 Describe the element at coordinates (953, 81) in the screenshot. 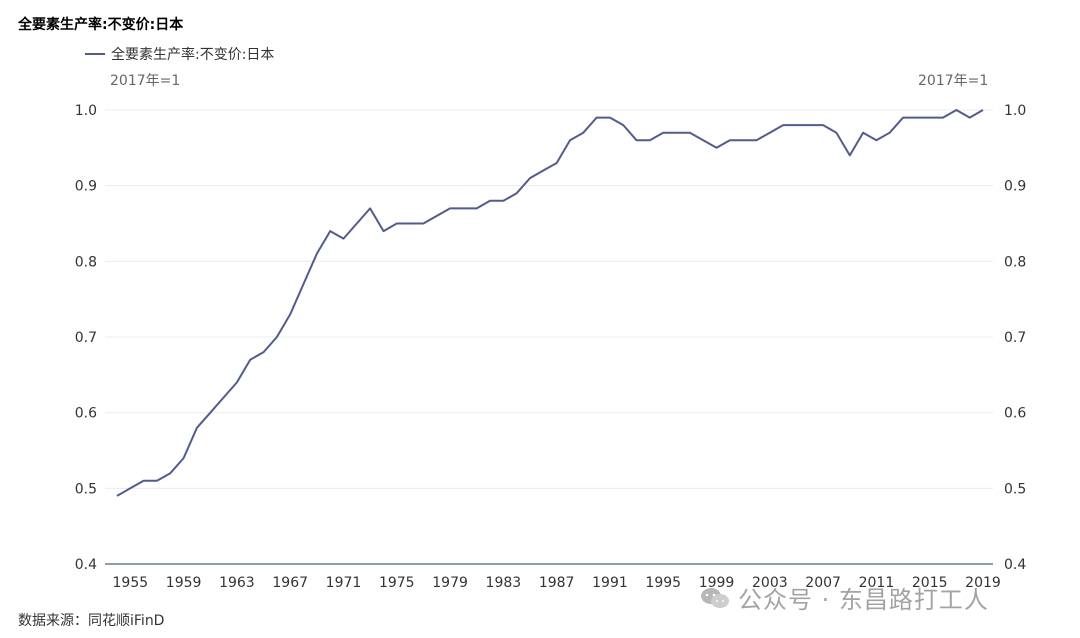

I see `right-axis-unit: 2017年=1` at that location.